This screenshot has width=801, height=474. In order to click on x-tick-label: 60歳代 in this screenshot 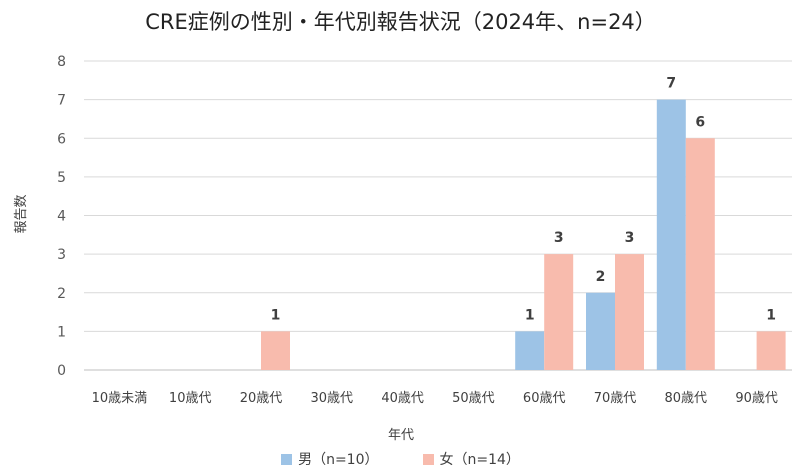, I will do `click(544, 398)`.